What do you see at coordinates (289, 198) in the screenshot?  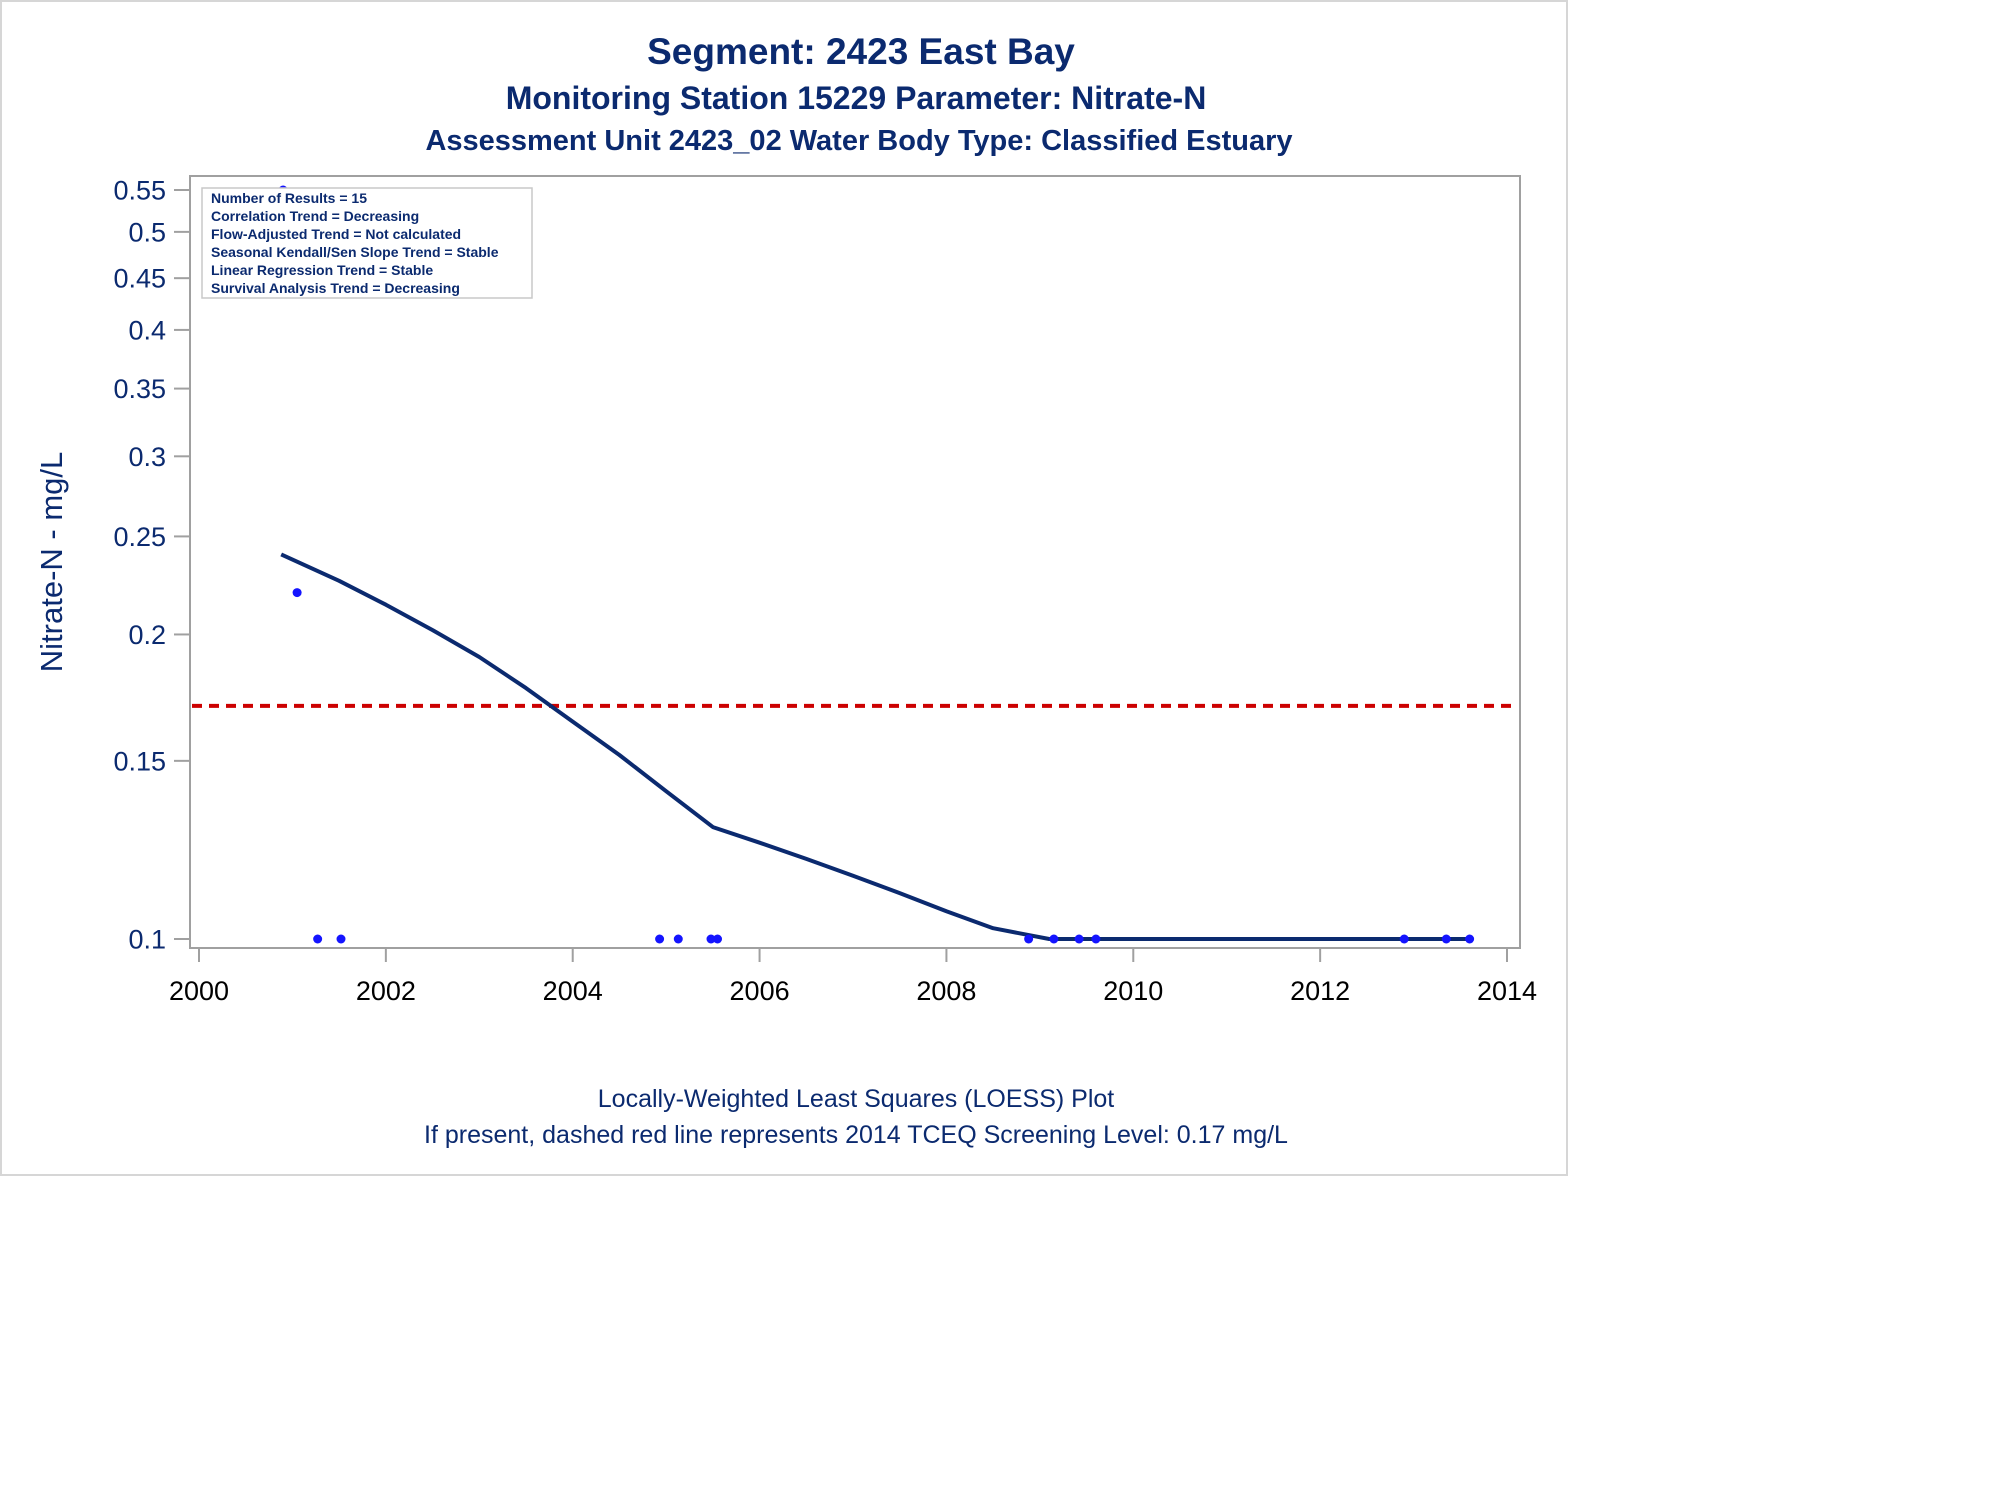 I see `stats-number-of-results: Number of Results = 15` at bounding box center [289, 198].